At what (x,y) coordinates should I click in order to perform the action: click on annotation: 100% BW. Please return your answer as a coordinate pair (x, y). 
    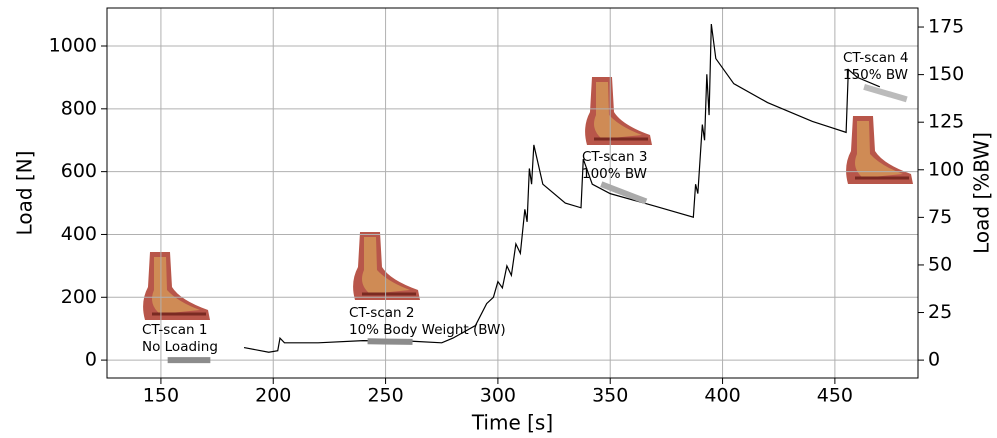
    Looking at the image, I should click on (614, 174).